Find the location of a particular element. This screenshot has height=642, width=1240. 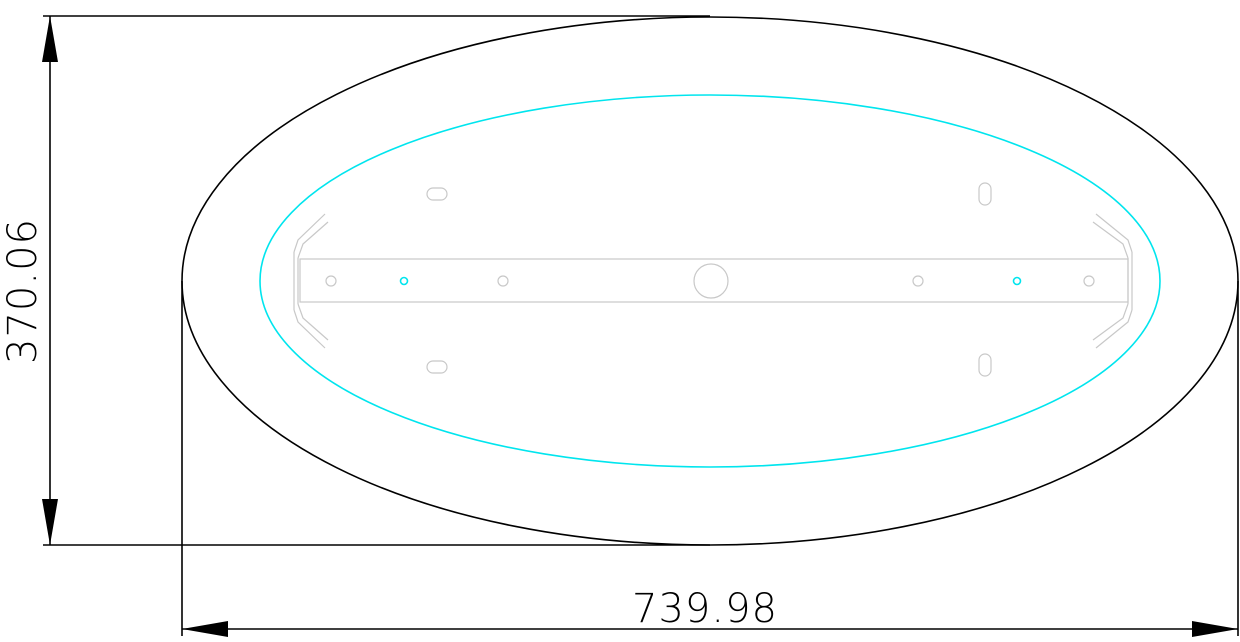

bracket-right-upper-arm is located at coordinates (1114, 233).